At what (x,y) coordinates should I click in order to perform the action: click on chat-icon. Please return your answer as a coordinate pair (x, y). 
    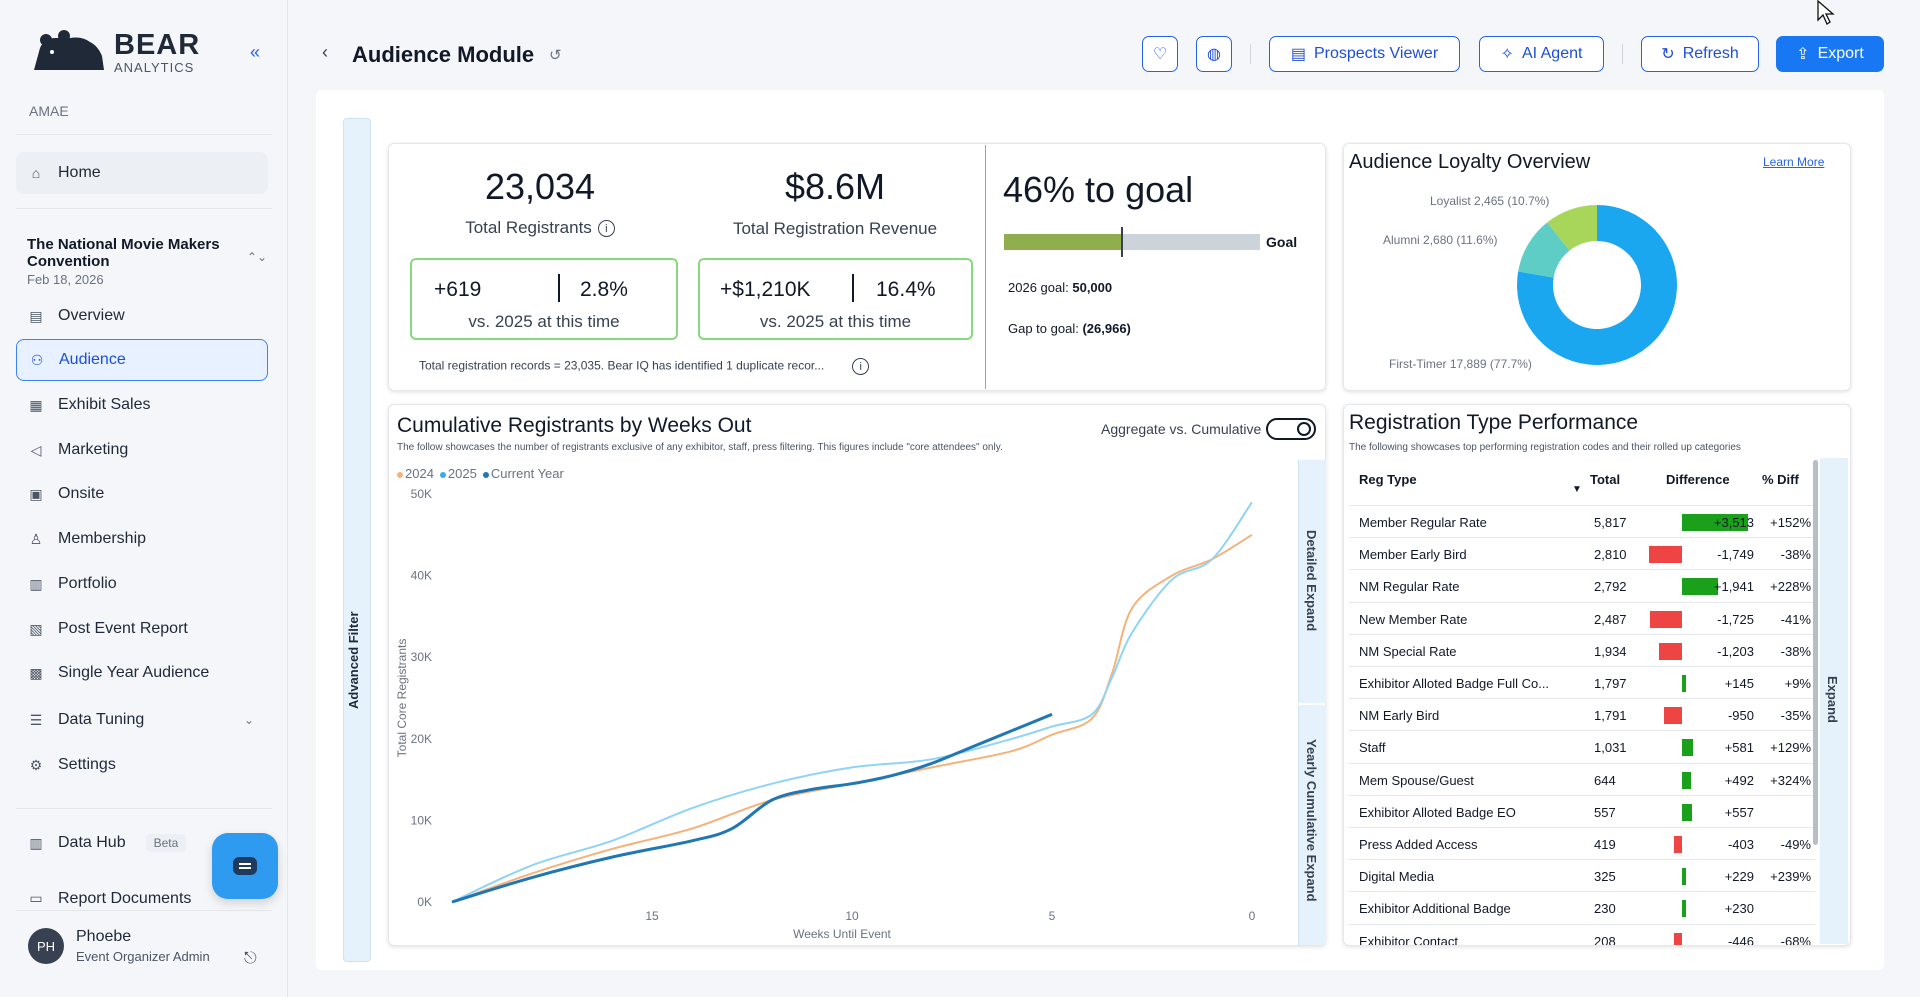
    Looking at the image, I should click on (245, 866).